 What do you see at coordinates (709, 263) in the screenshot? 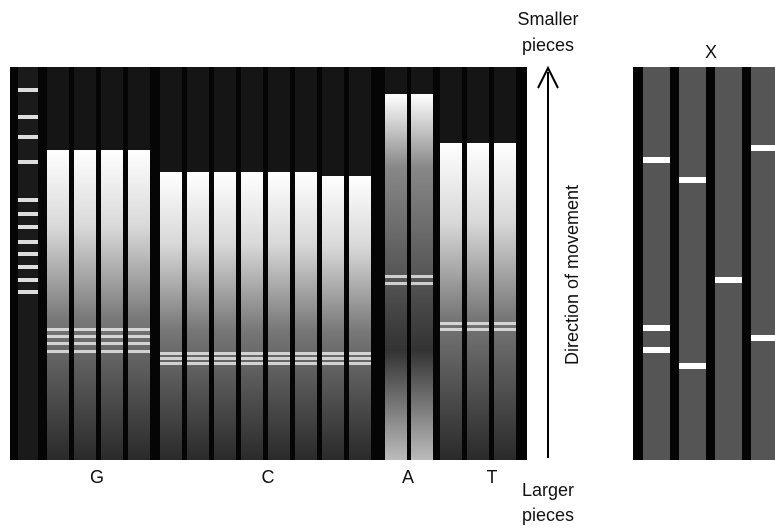
I see `unknown-lanes` at bounding box center [709, 263].